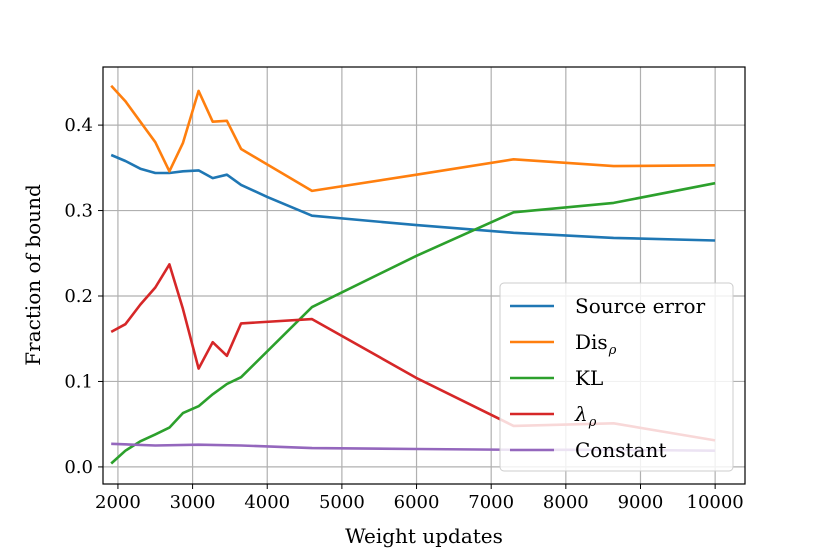 The image size is (828, 552). Describe the element at coordinates (193, 502) in the screenshot. I see `x-tick-label: 3000` at that location.